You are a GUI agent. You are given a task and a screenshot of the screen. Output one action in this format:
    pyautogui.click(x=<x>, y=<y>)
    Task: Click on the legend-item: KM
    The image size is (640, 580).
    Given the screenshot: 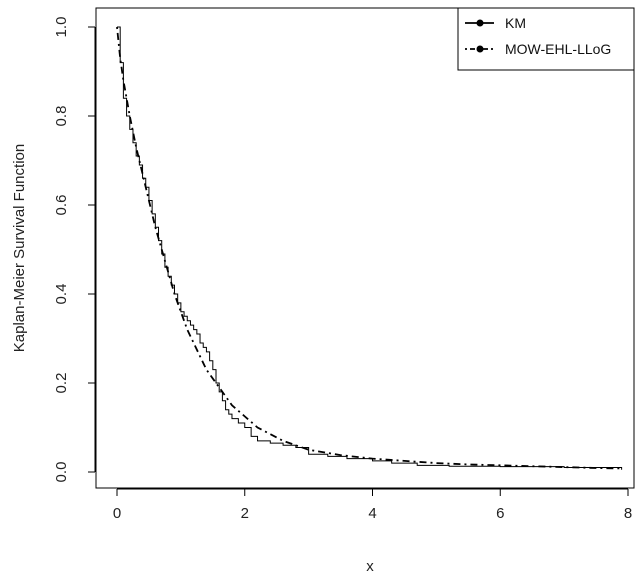 What is the action you would take?
    pyautogui.click(x=495, y=23)
    